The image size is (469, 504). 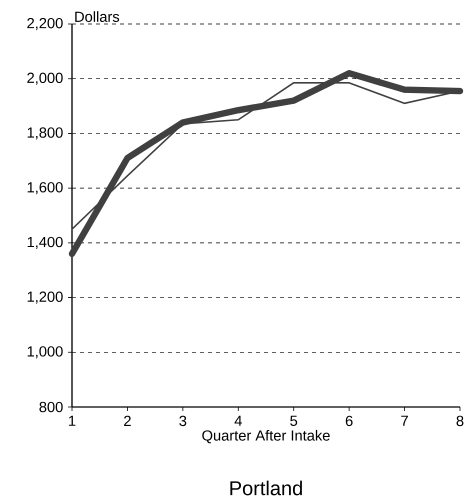 What do you see at coordinates (404, 421) in the screenshot?
I see `x-tick-label: 7` at bounding box center [404, 421].